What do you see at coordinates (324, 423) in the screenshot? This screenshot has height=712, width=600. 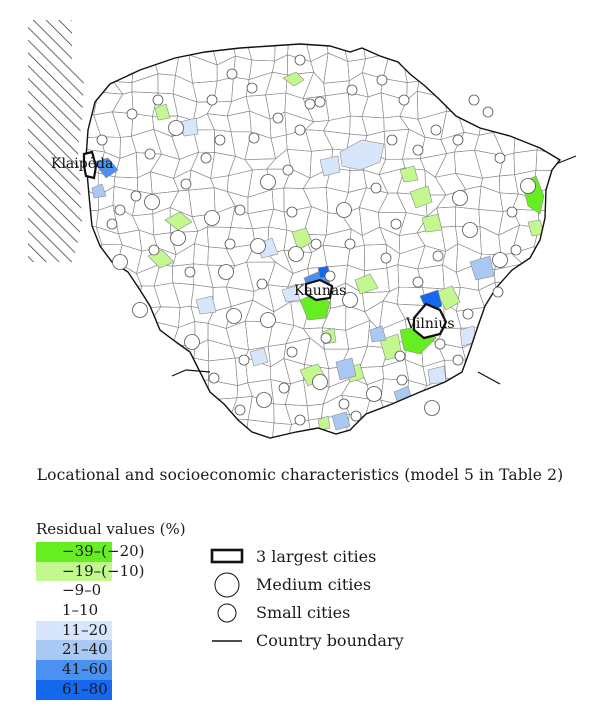 I see `region-green-small` at bounding box center [324, 423].